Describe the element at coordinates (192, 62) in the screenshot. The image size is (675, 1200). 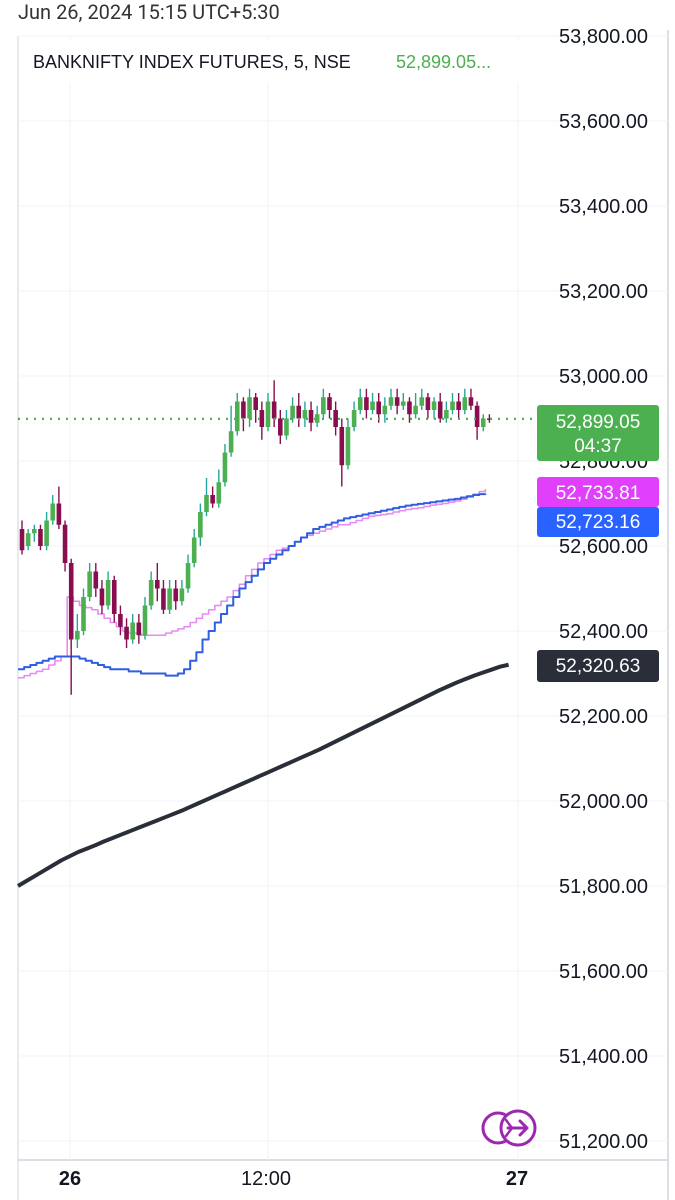
I see `legend-symbol: BANKNIFTY INDEX FUTURES, 5, NSE` at that location.